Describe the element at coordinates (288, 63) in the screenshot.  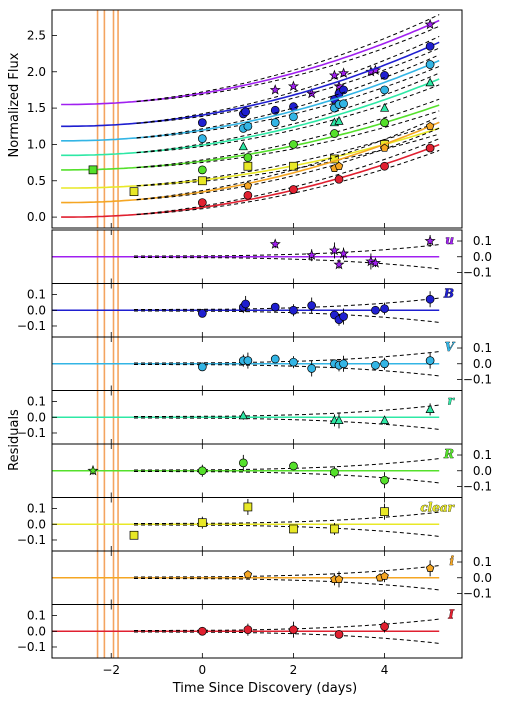
I see `model-lower-u` at that location.